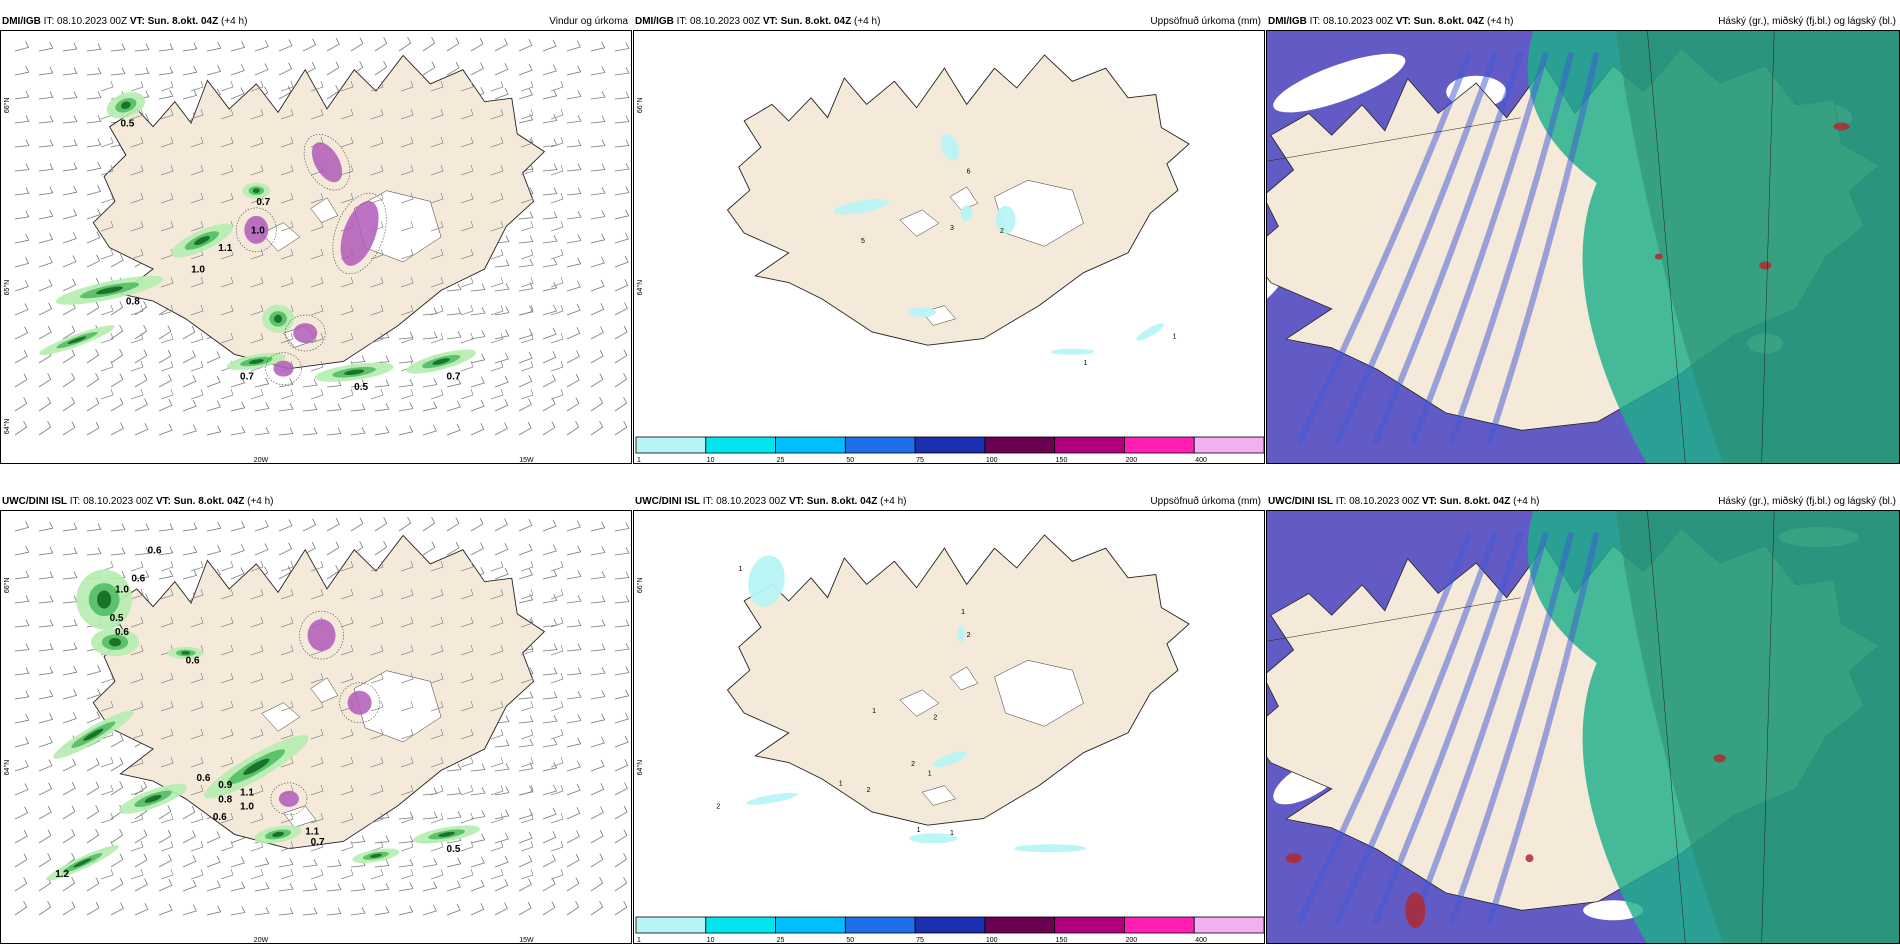 This screenshot has height=950, width=1900. What do you see at coordinates (288, 798) in the screenshot?
I see `snow-area` at bounding box center [288, 798].